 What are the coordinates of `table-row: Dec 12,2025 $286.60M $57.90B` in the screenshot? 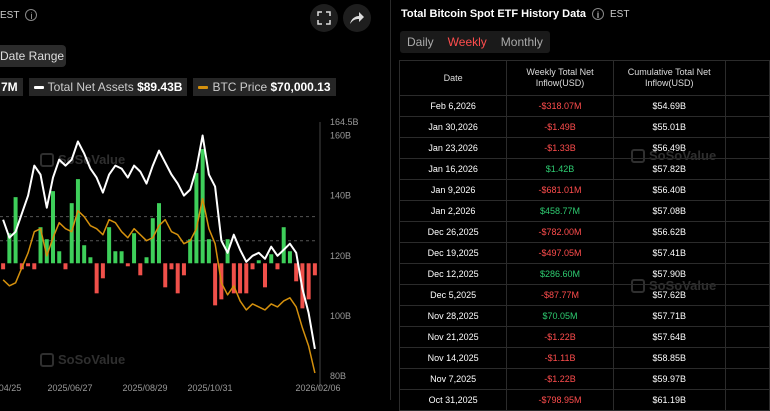 It's located at (584, 274).